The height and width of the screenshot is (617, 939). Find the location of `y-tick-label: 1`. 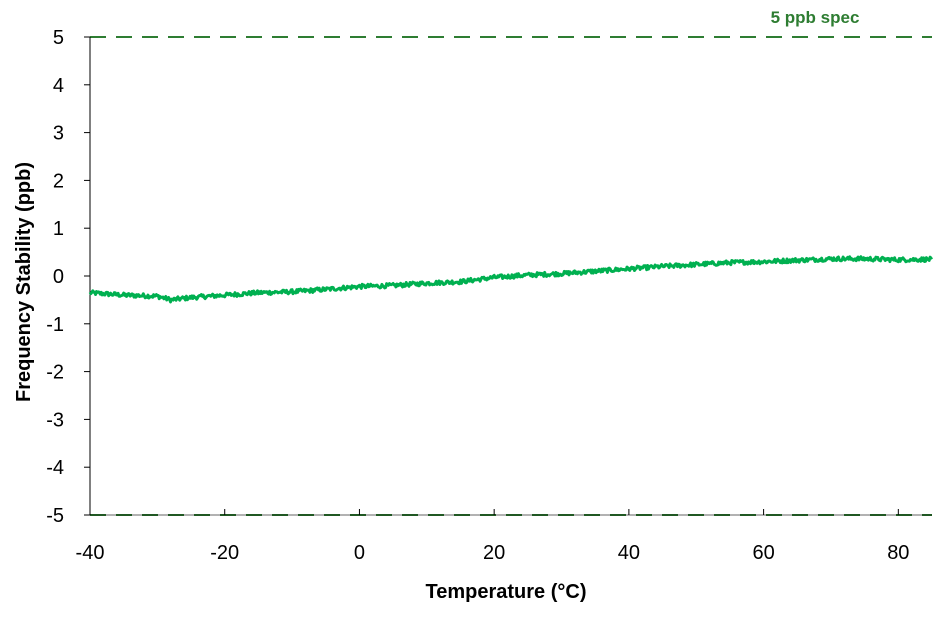

y-tick-label: 1 is located at coordinates (58, 229).